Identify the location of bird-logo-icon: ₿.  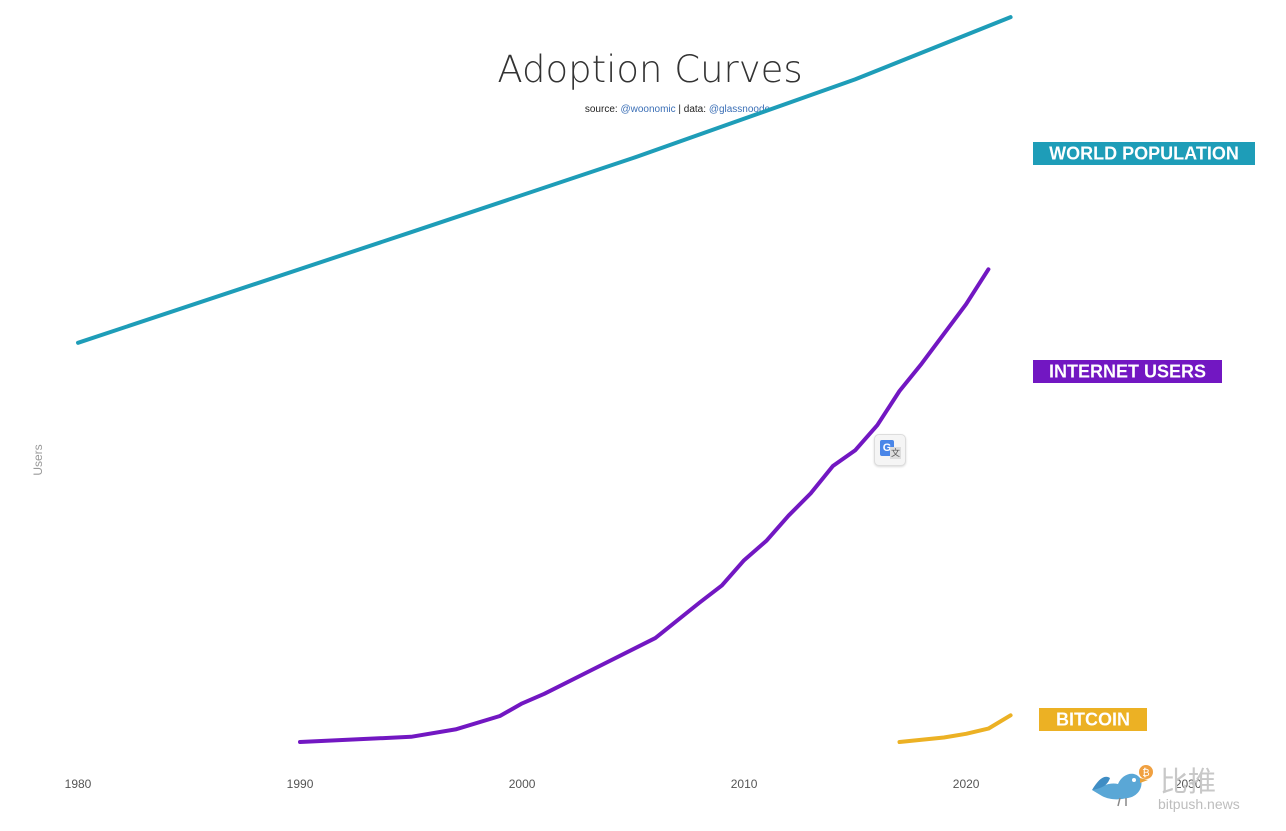
(1122, 786).